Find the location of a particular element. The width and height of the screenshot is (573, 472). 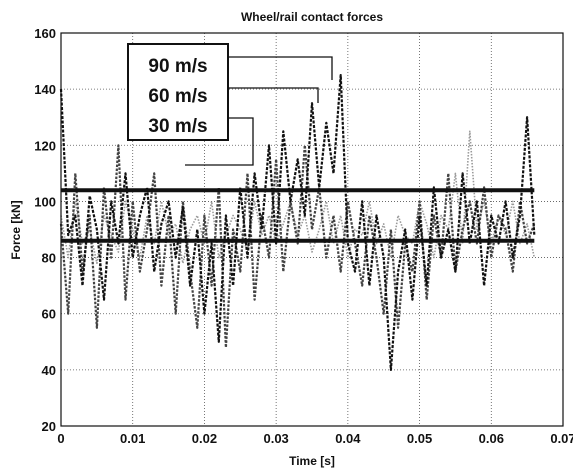

legend: 90 m/s 60 m/s 30 m/s is located at coordinates (230, 104).